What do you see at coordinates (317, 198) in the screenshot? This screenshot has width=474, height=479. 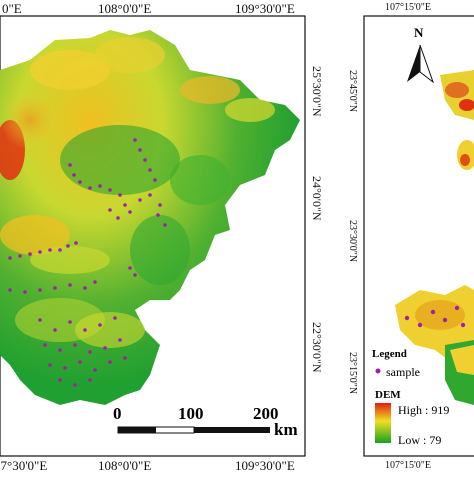 I see `lat-label-right-2: 24°0'0"N` at bounding box center [317, 198].